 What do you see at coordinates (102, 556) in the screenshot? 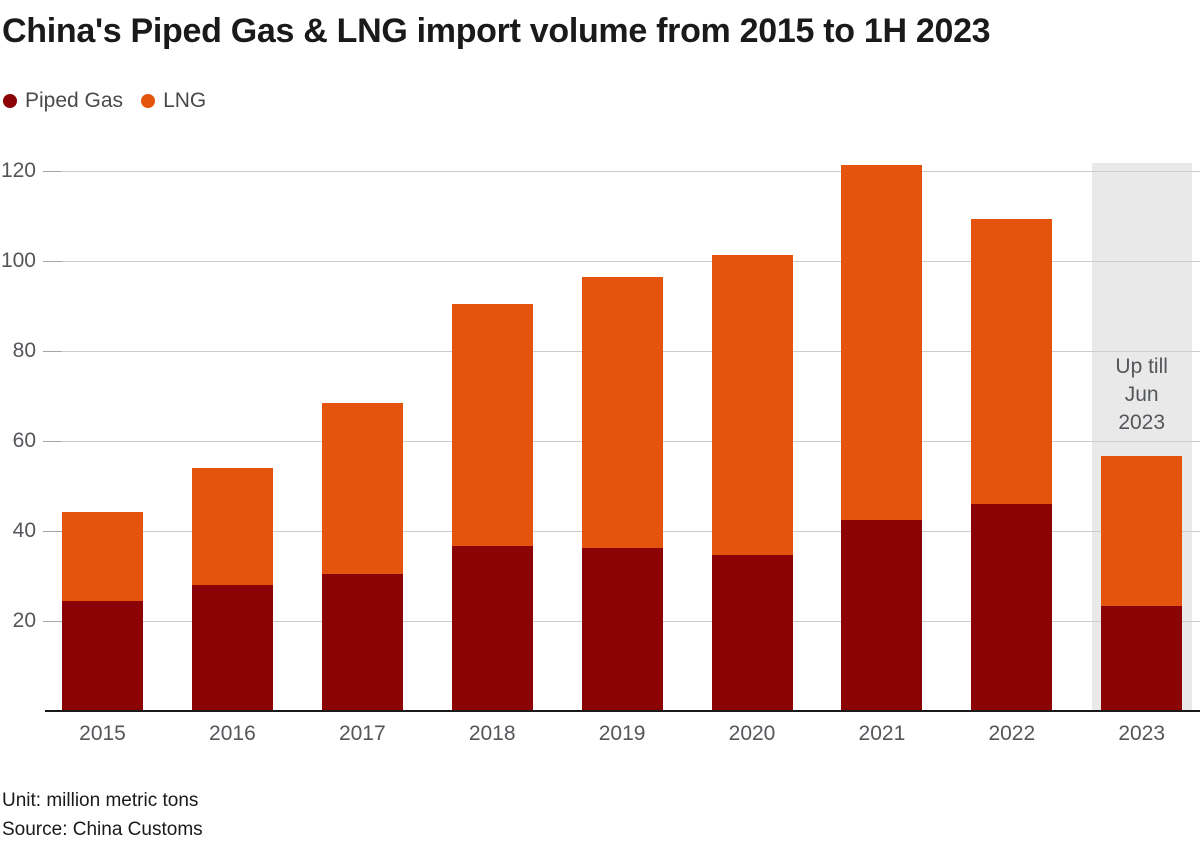
I see `bar-segment-lng-2015` at bounding box center [102, 556].